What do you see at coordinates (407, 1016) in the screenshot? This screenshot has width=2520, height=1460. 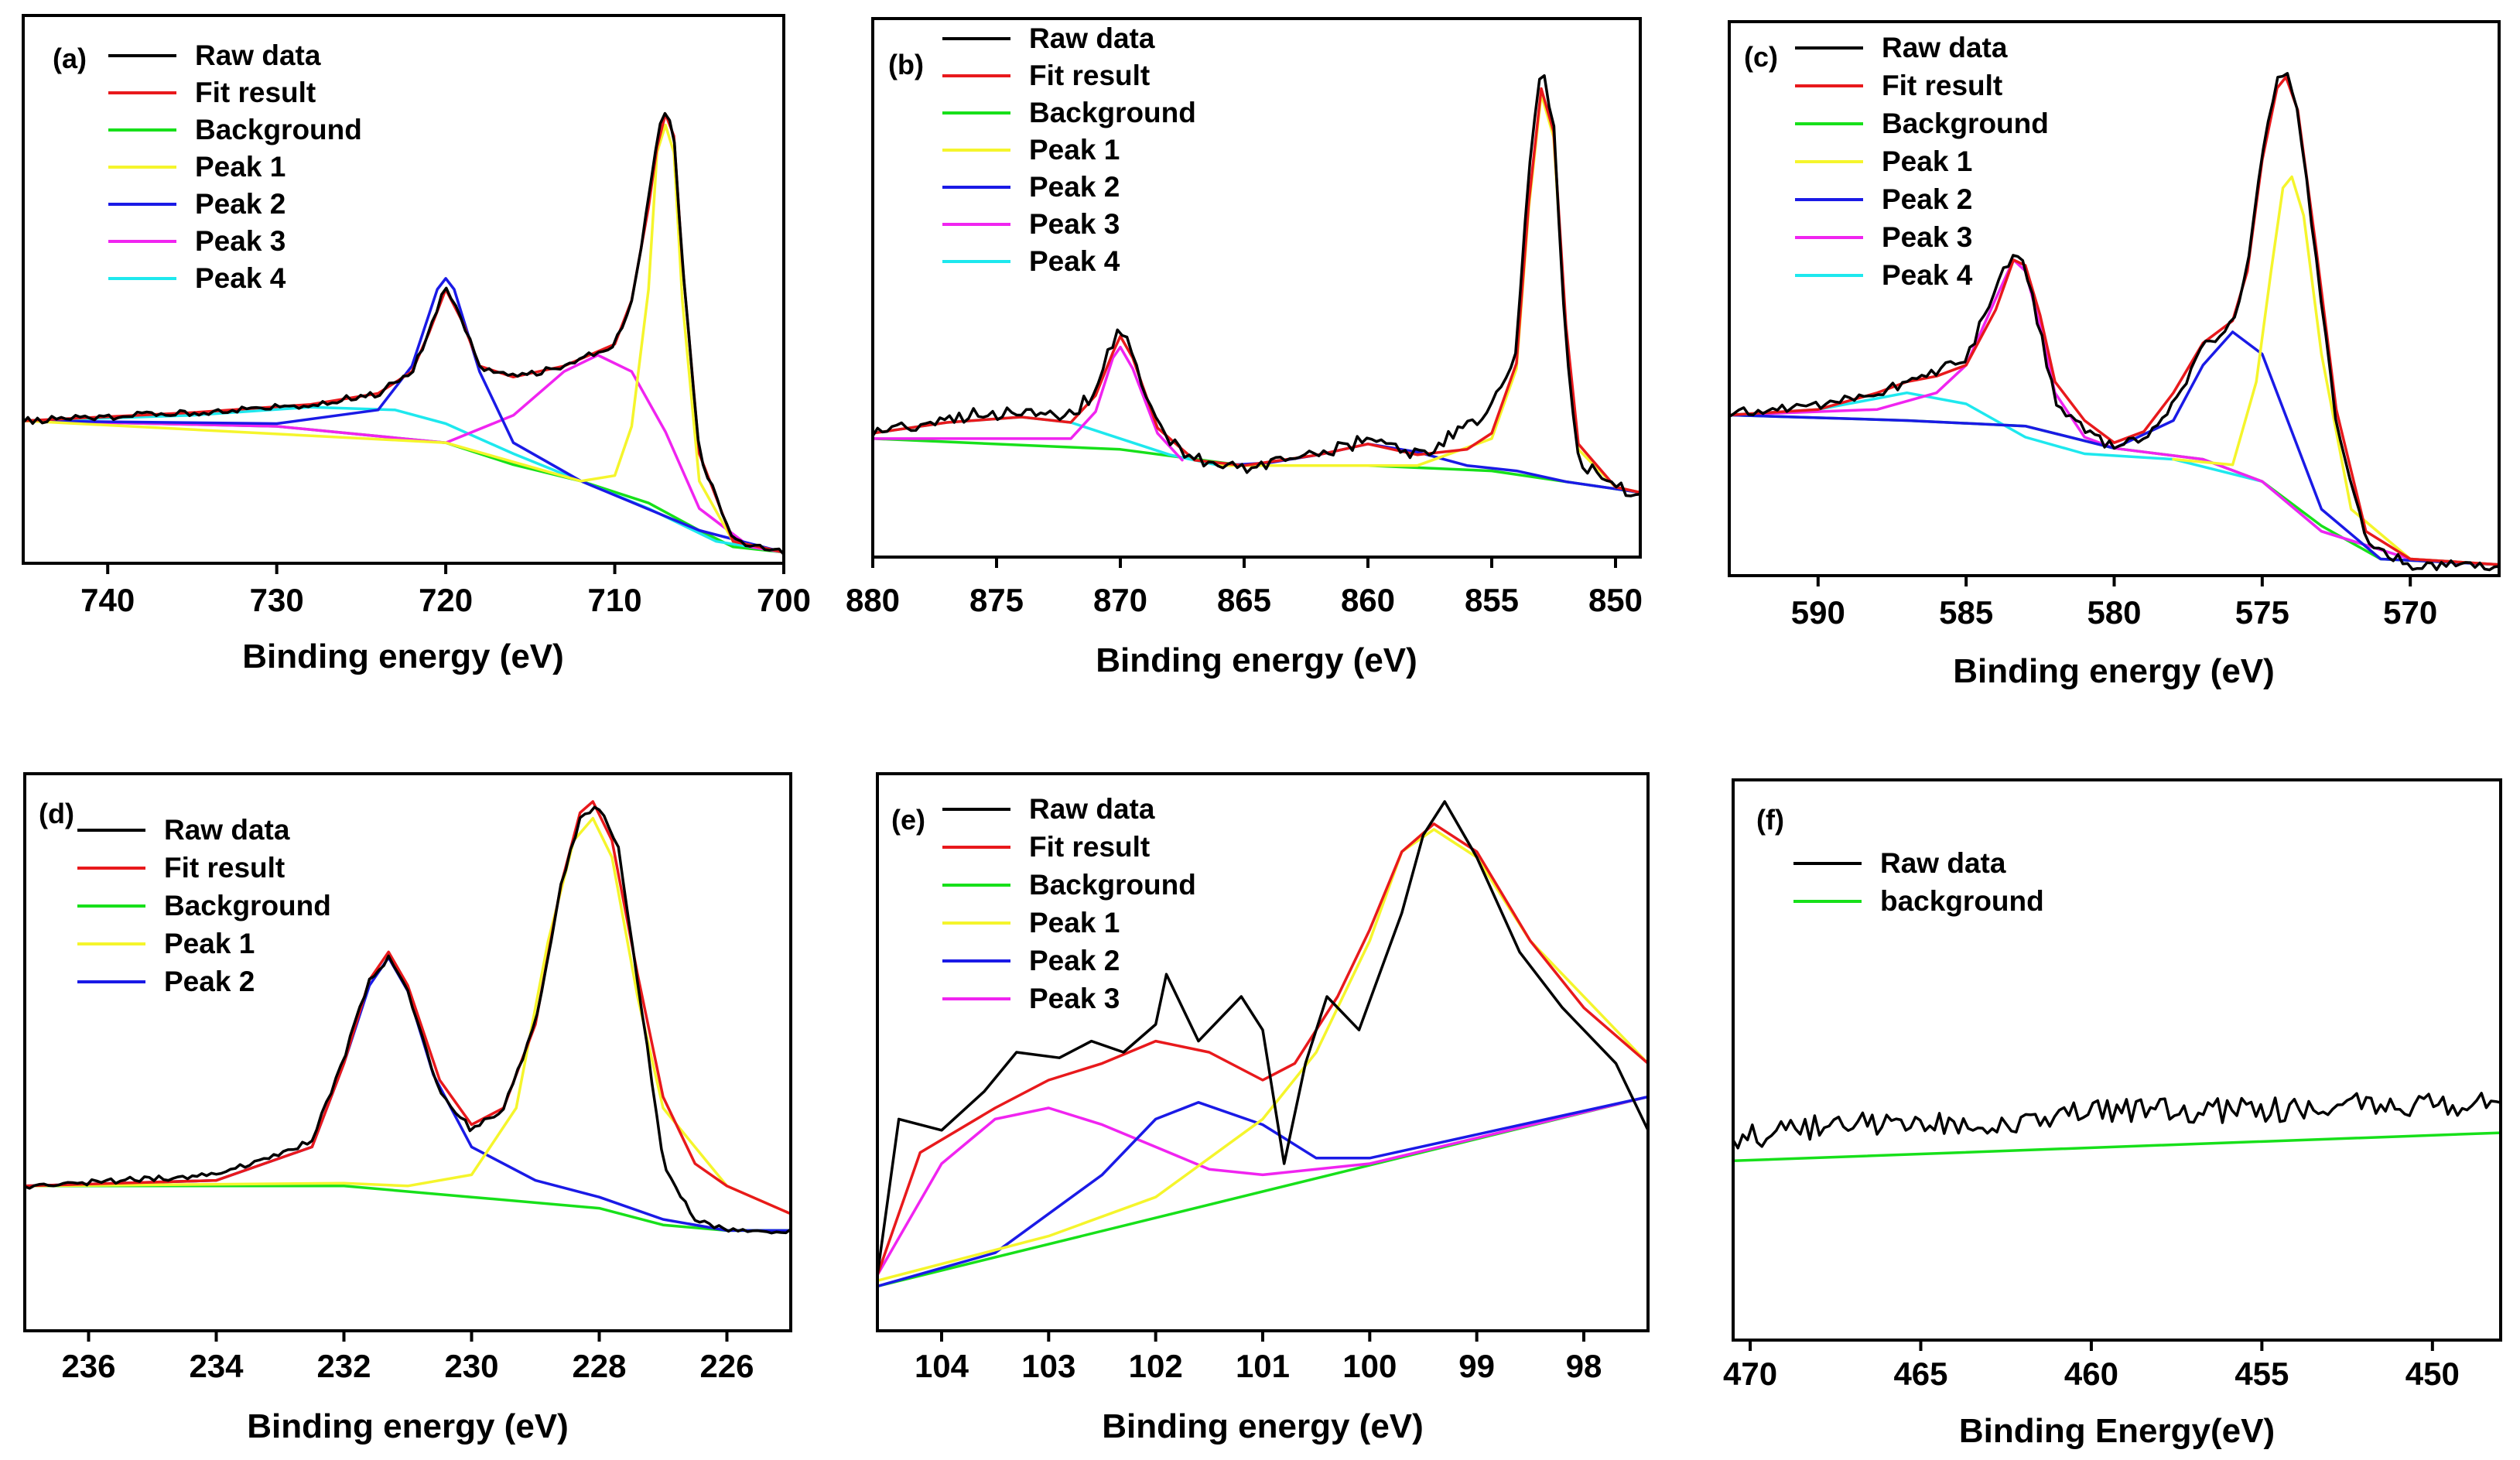 I see `series-peak-1-d` at bounding box center [407, 1016].